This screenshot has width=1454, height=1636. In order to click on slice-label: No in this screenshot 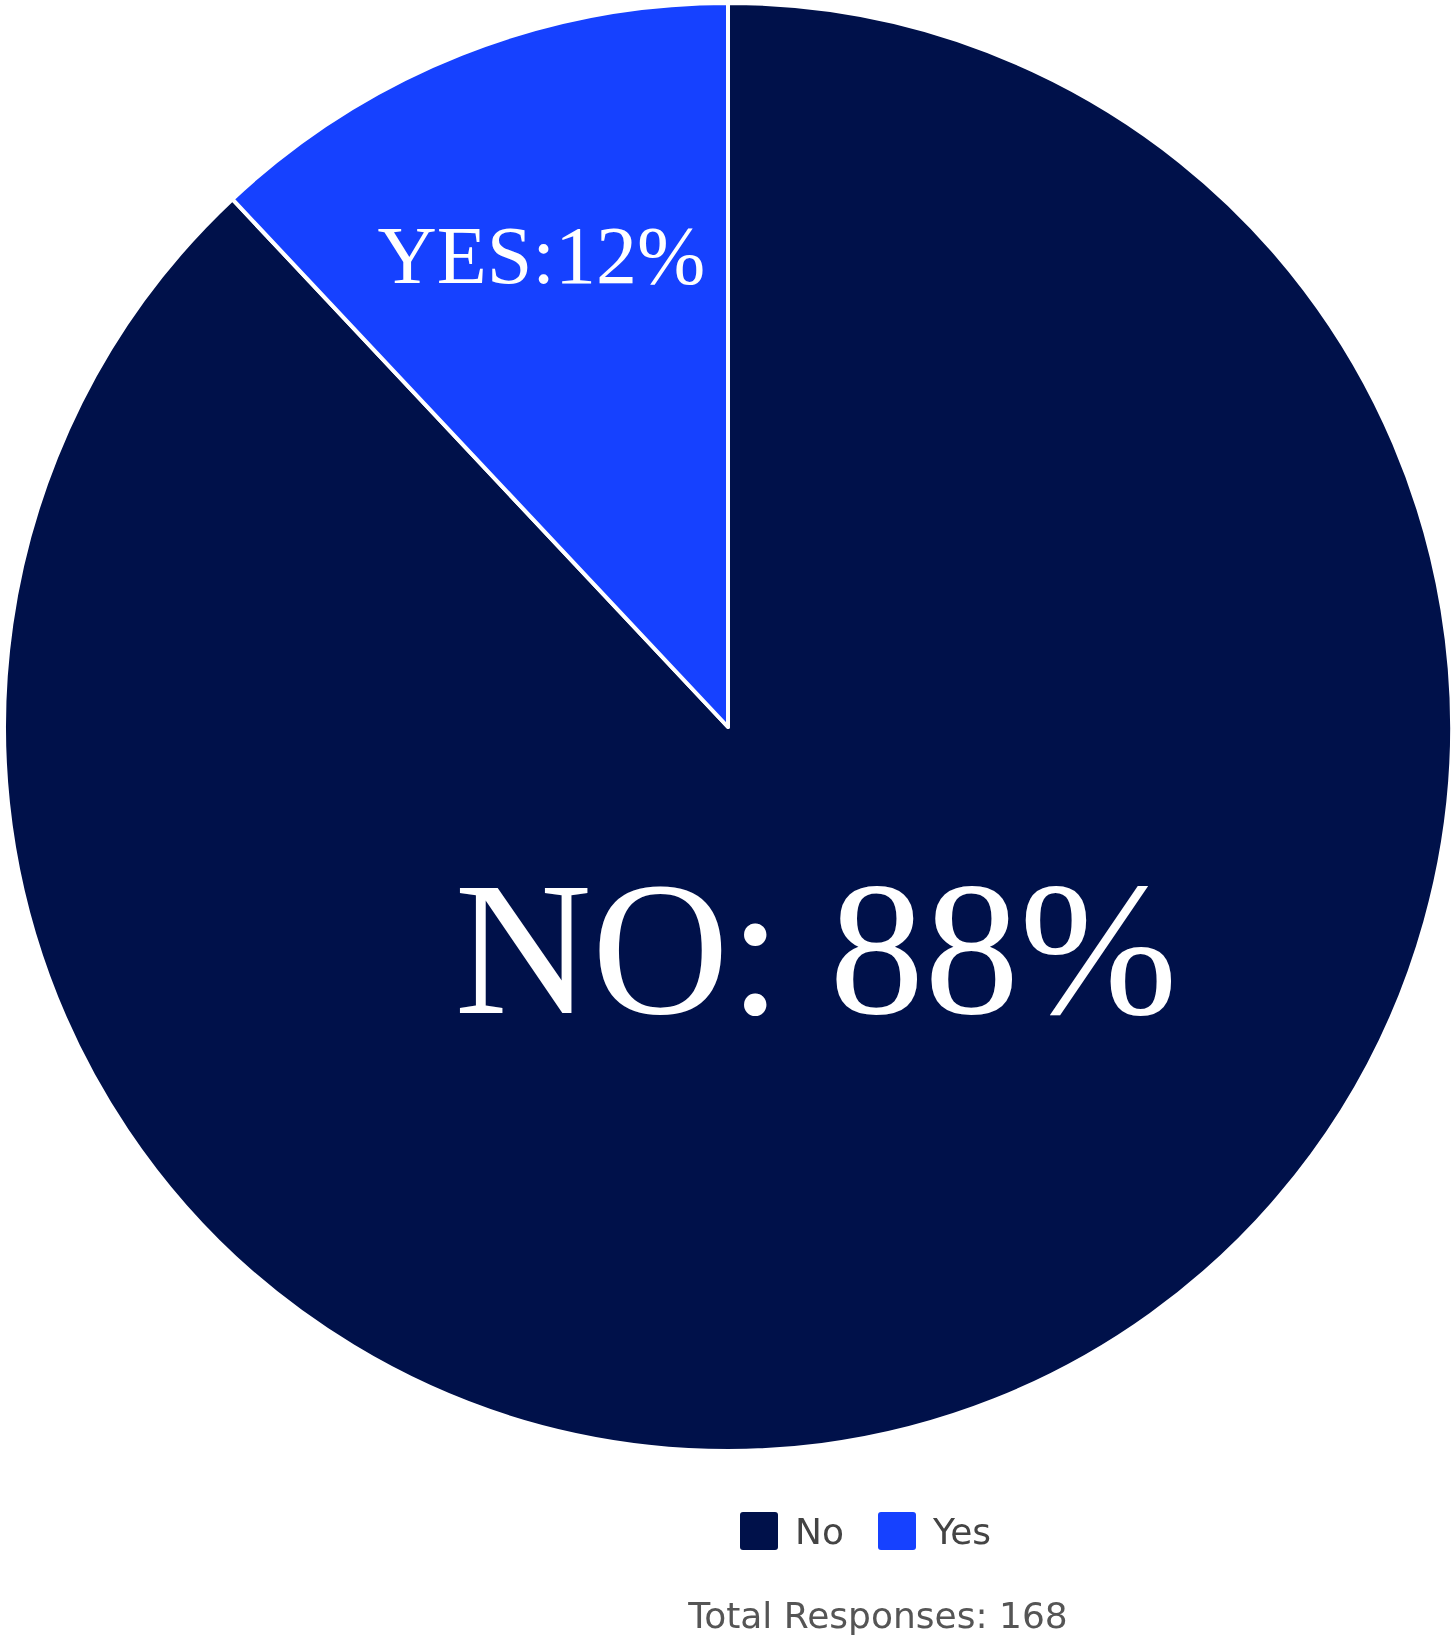, I will do `click(819, 1531)`.